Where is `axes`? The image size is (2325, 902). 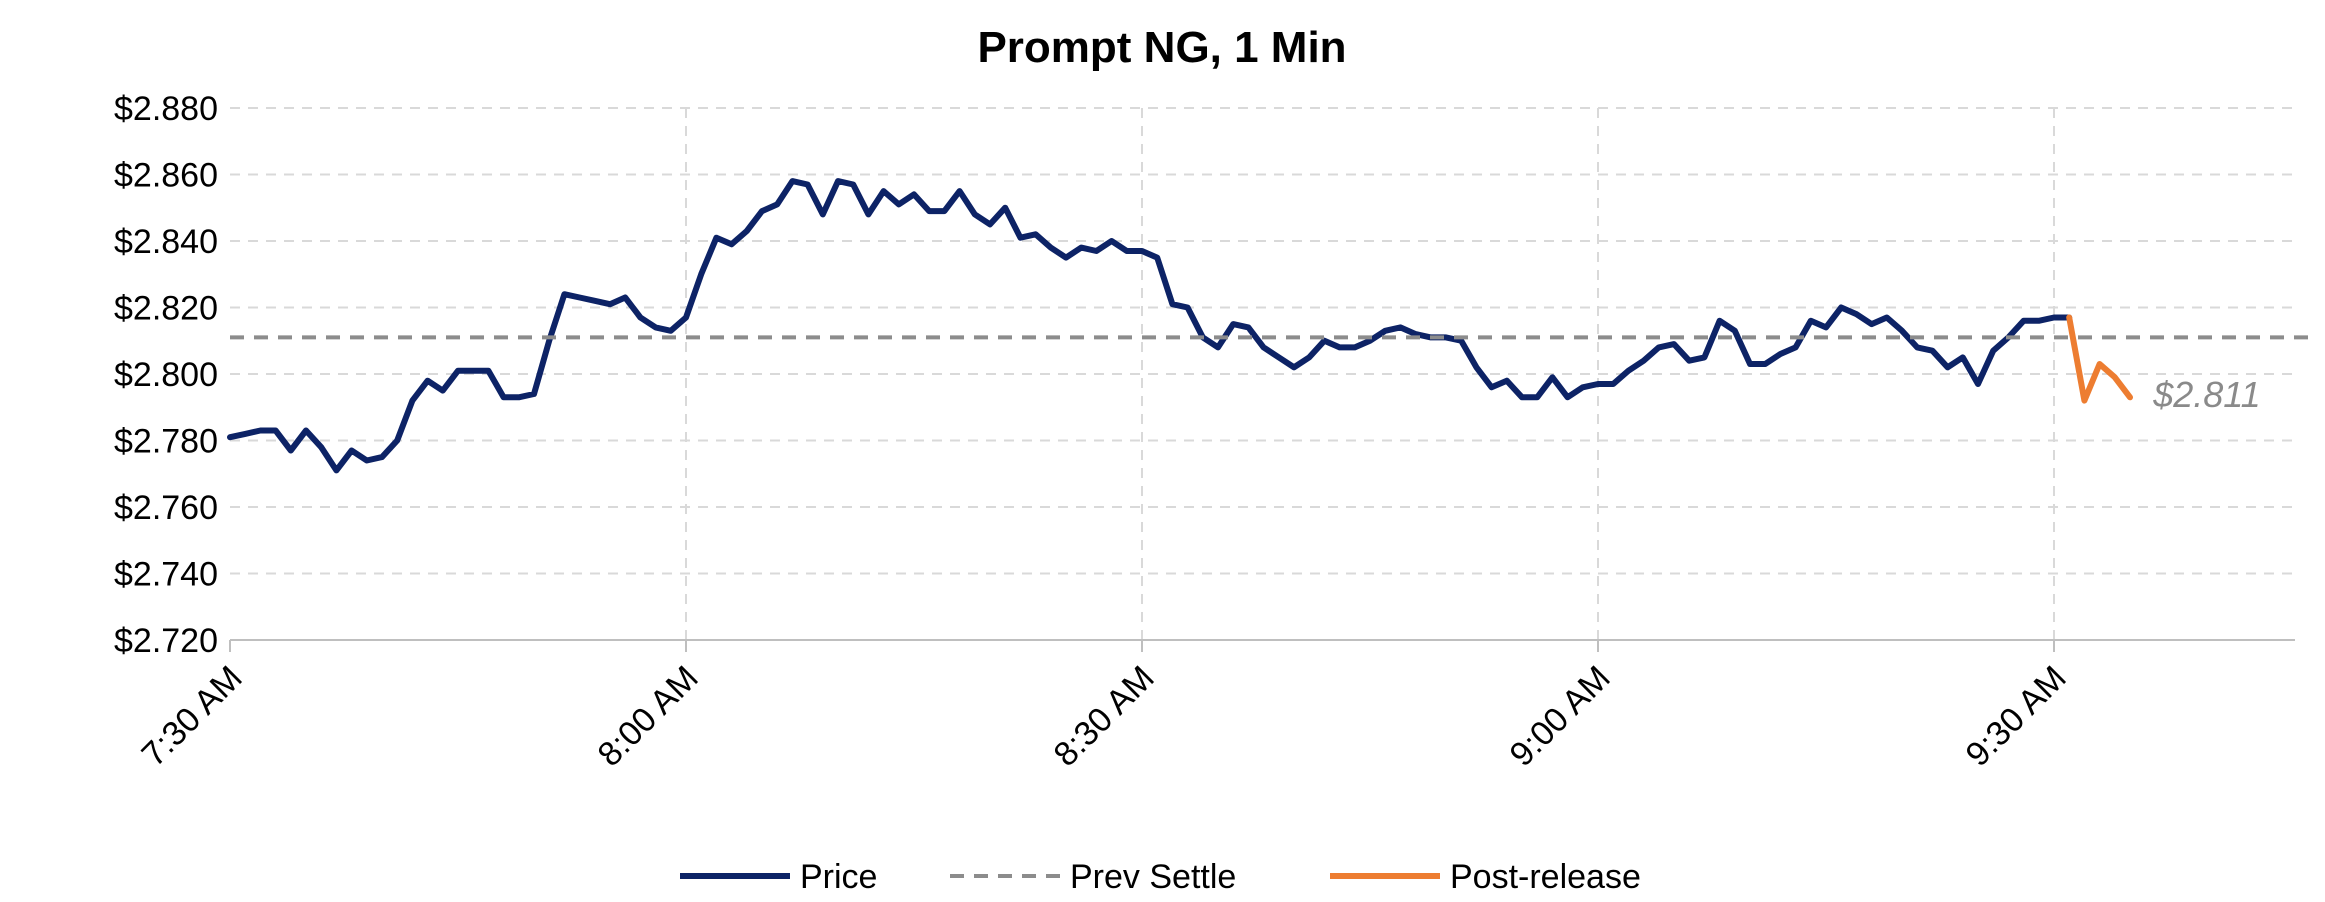
axes is located at coordinates (1262, 645).